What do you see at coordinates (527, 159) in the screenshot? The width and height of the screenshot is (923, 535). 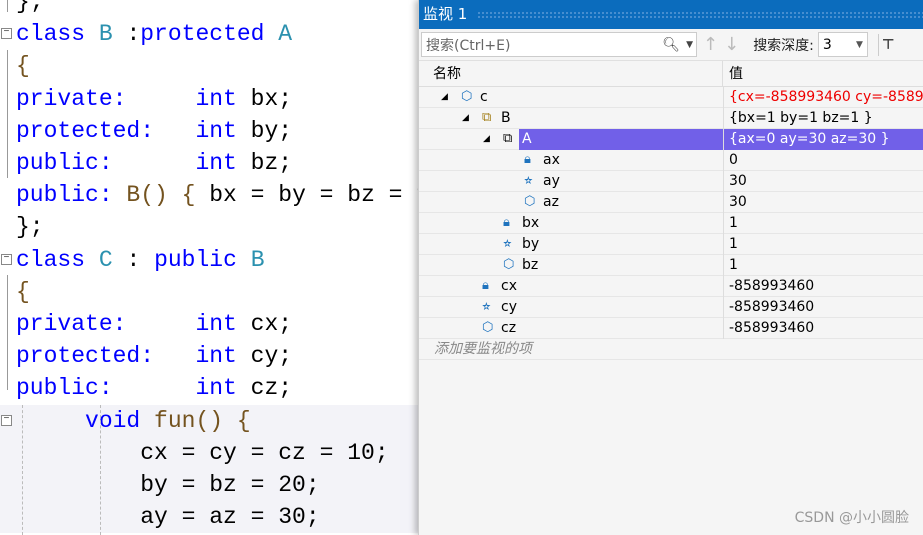 I see `private-field-icon: 🔒︎` at bounding box center [527, 159].